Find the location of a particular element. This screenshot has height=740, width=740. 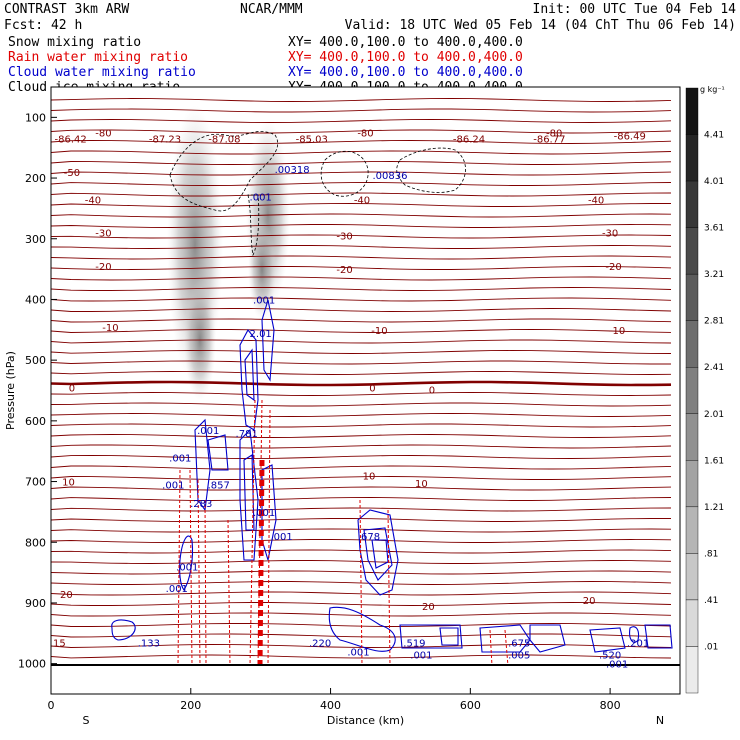

field-name-rain: Rain water mixing ratio is located at coordinates (98, 57).